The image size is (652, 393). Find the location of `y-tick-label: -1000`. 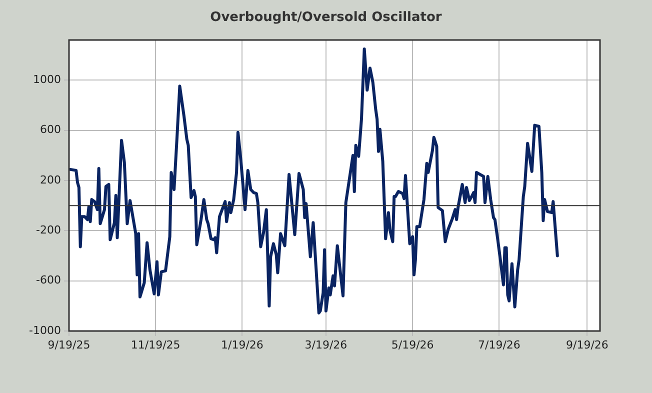

y-tick-label: -1000 is located at coordinates (45, 330).